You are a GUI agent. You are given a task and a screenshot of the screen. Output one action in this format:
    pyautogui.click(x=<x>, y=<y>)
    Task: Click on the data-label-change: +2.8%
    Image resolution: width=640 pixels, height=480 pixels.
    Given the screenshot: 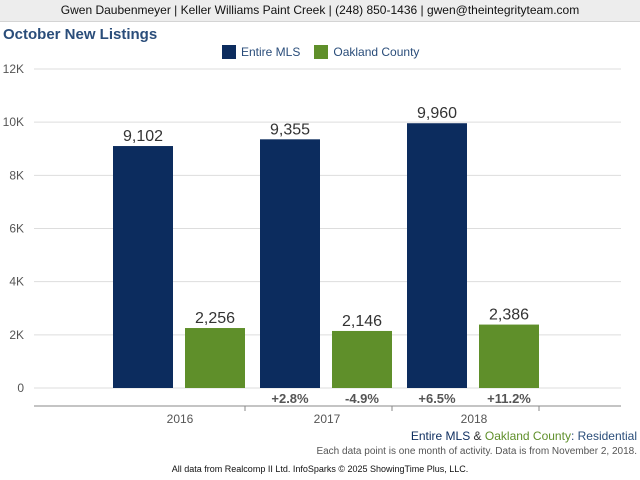 What is the action you would take?
    pyautogui.click(x=290, y=398)
    